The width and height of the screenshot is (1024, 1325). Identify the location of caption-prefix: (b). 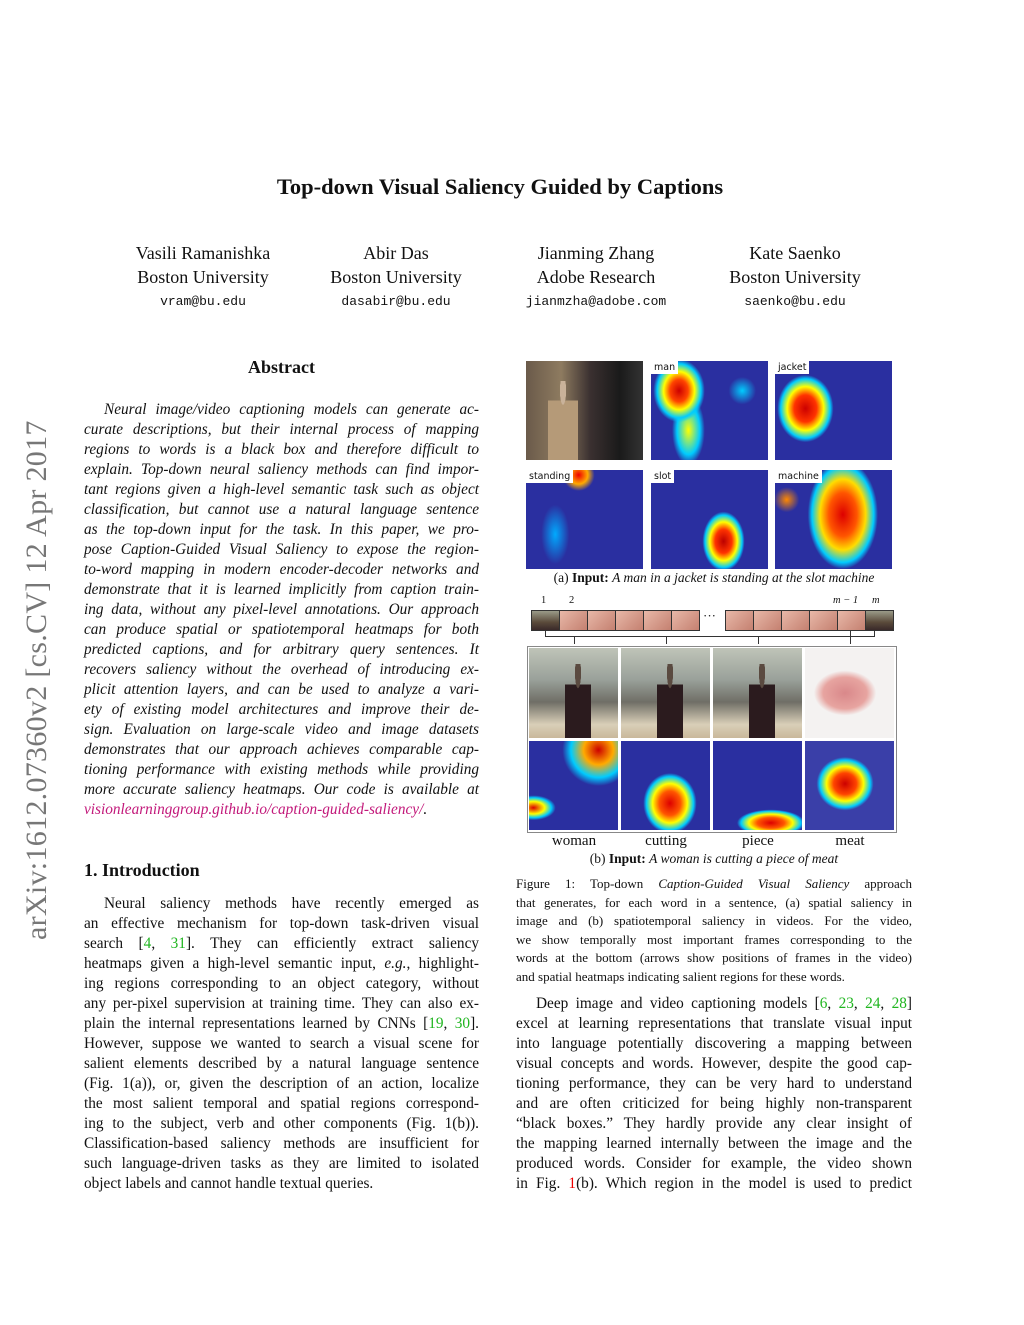
(599, 858).